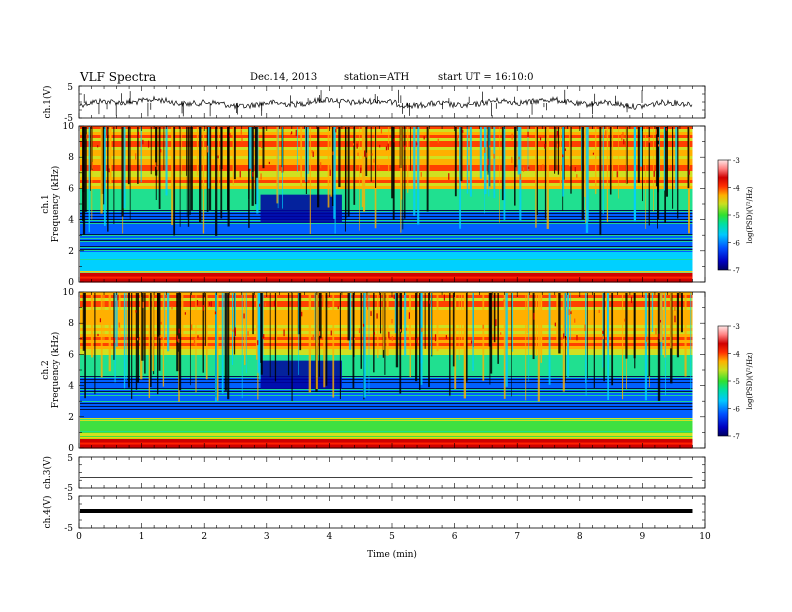 This screenshot has width=792, height=612. I want to click on y-axis-label: ch.4(V), so click(47, 512).